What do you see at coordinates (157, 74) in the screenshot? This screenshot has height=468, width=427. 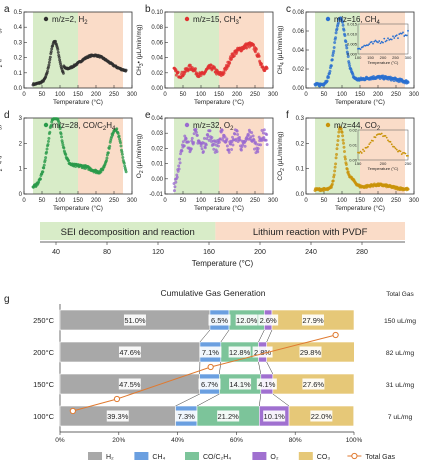 I see `y-tick-label: 0.02` at bounding box center [157, 74].